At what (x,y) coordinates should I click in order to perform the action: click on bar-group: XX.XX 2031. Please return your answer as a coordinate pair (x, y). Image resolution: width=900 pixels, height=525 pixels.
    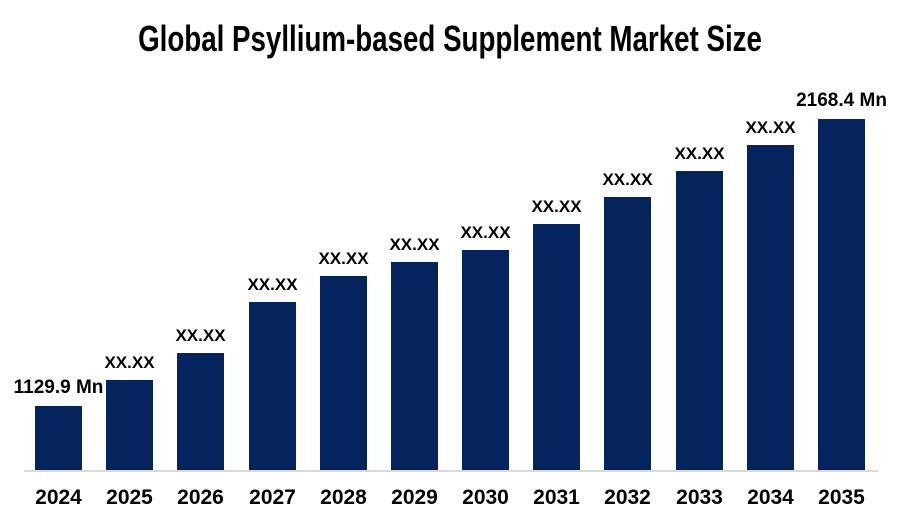
    Looking at the image, I should click on (556, 294).